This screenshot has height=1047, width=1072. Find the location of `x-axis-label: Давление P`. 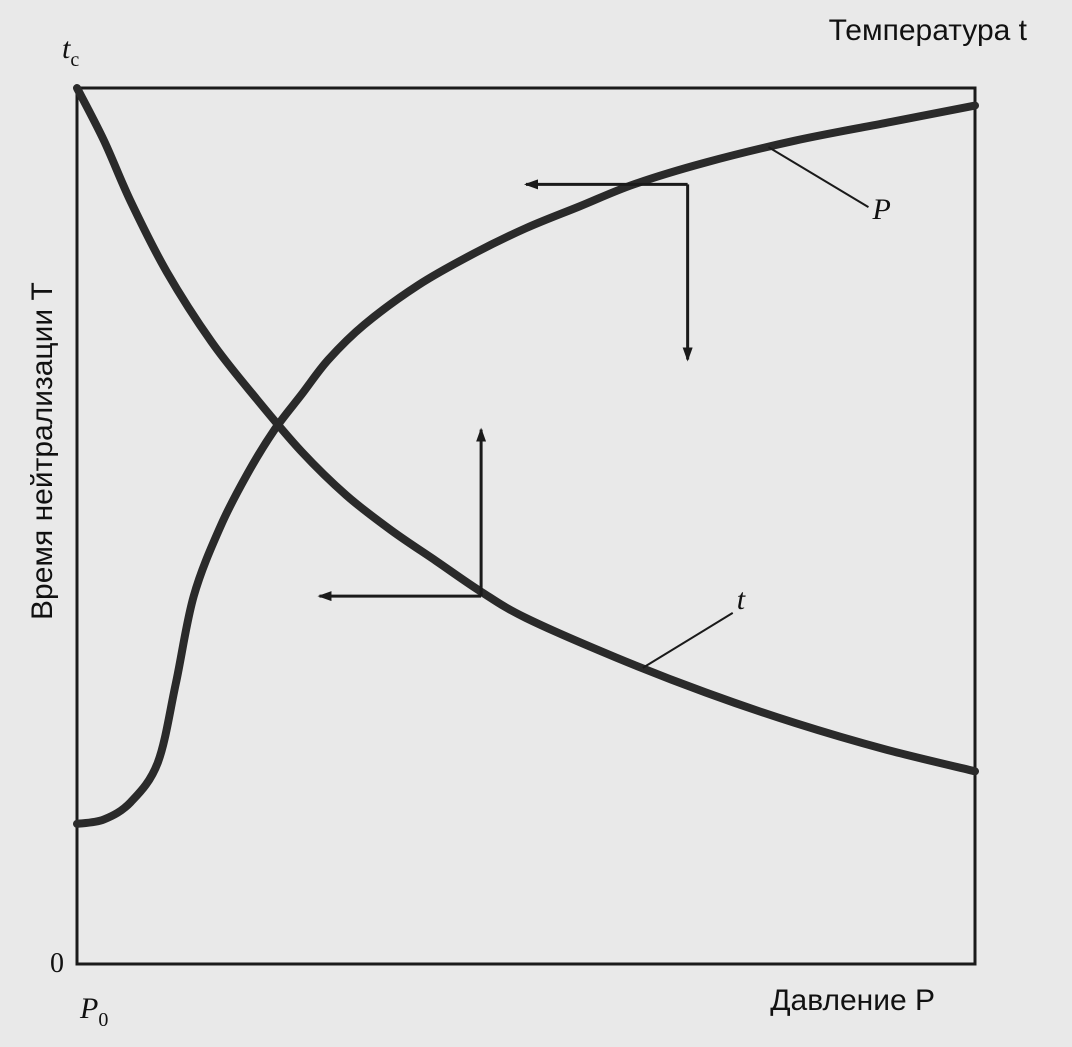

x-axis-label: Давление P is located at coordinates (852, 1000).